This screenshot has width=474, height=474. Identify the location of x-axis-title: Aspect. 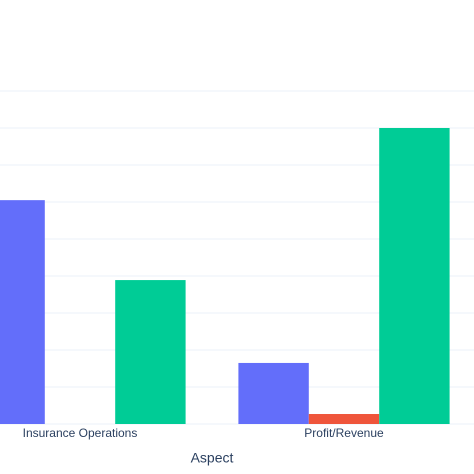
(212, 458).